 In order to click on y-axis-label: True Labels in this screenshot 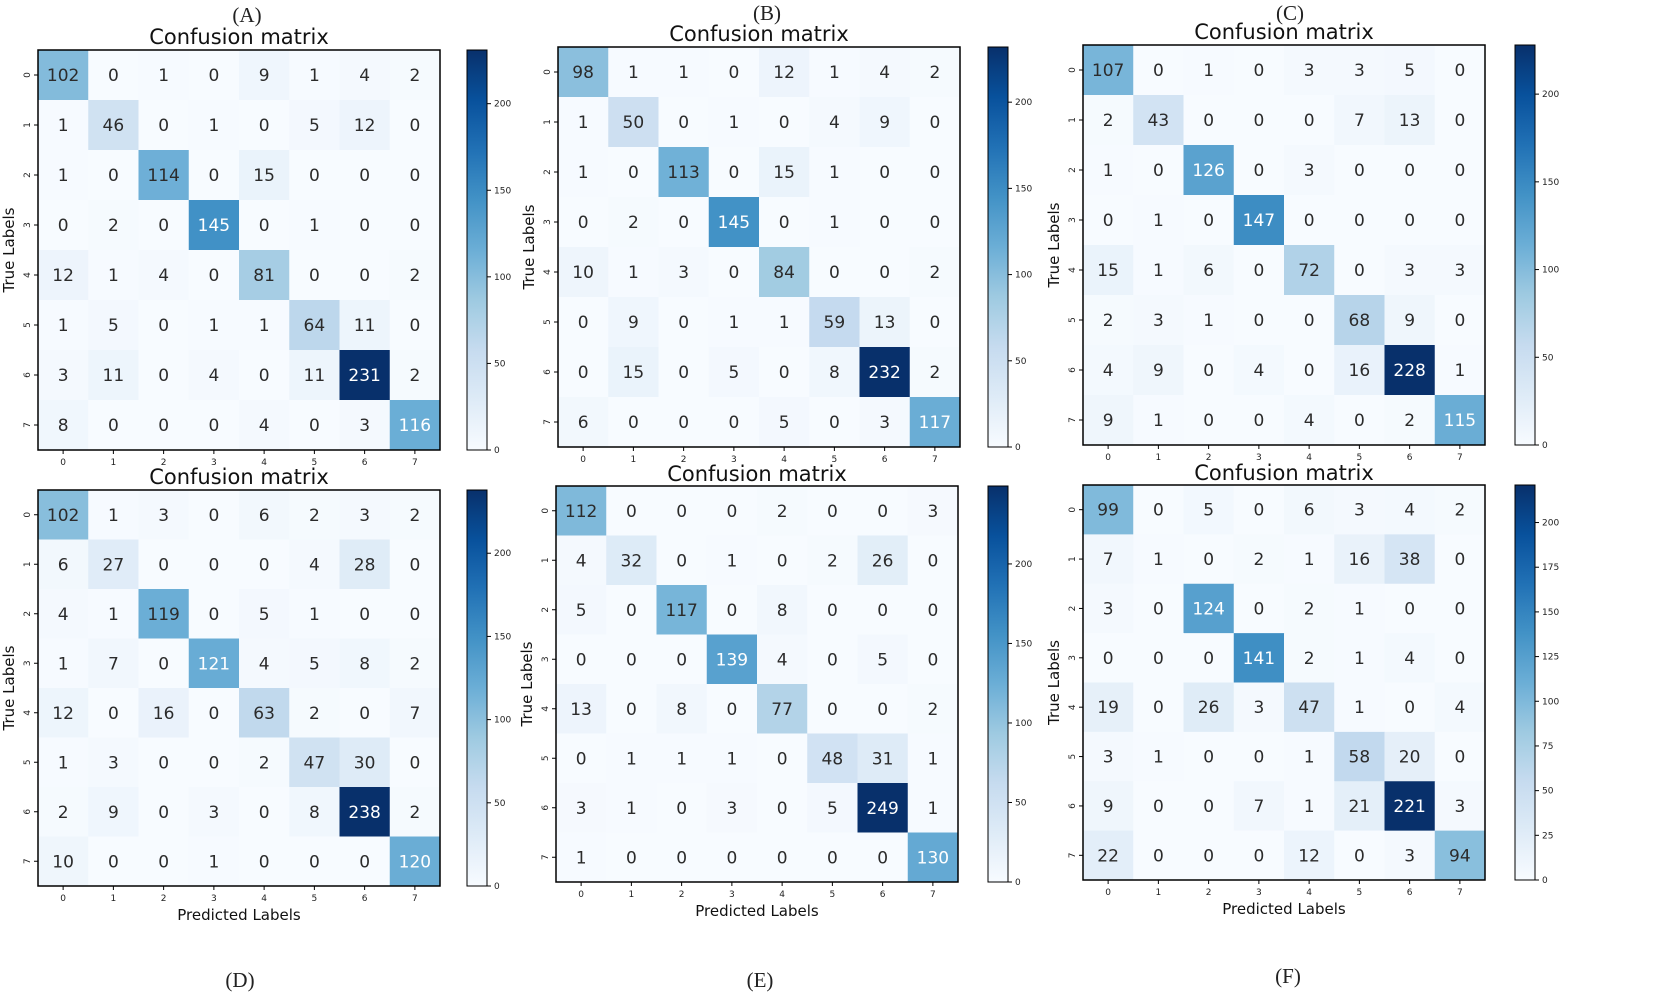, I will do `click(1054, 245)`.